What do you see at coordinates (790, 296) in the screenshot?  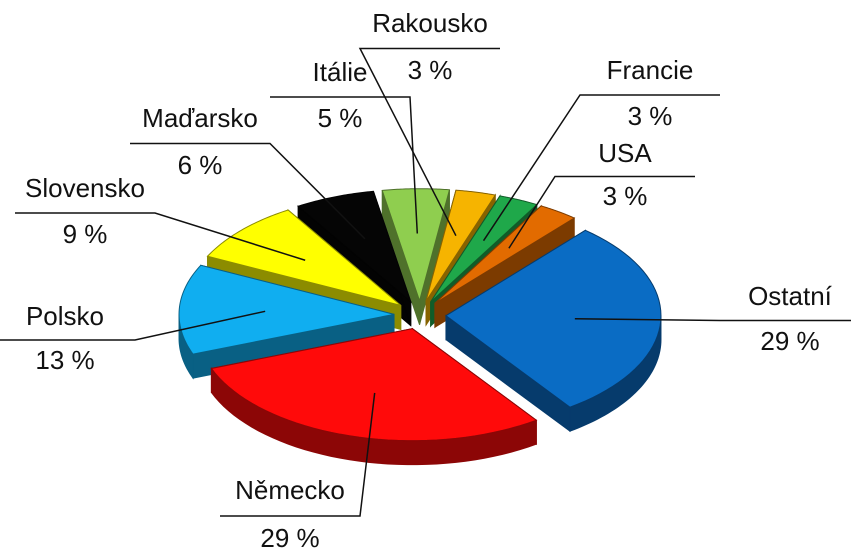 I see `category-label: Ostatní` at bounding box center [790, 296].